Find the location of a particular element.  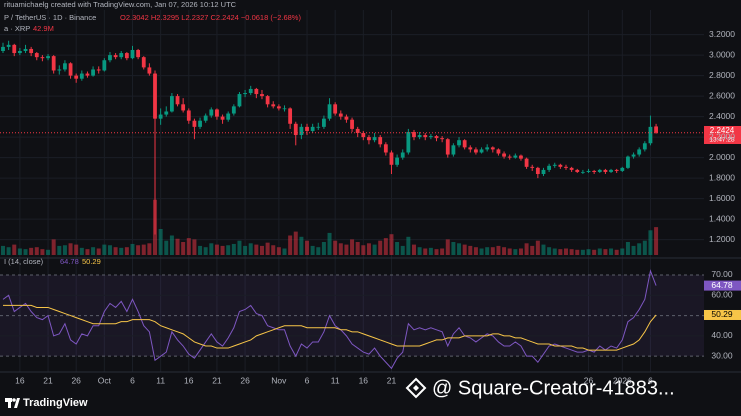

y-tick-label: 30.00 is located at coordinates (722, 355).